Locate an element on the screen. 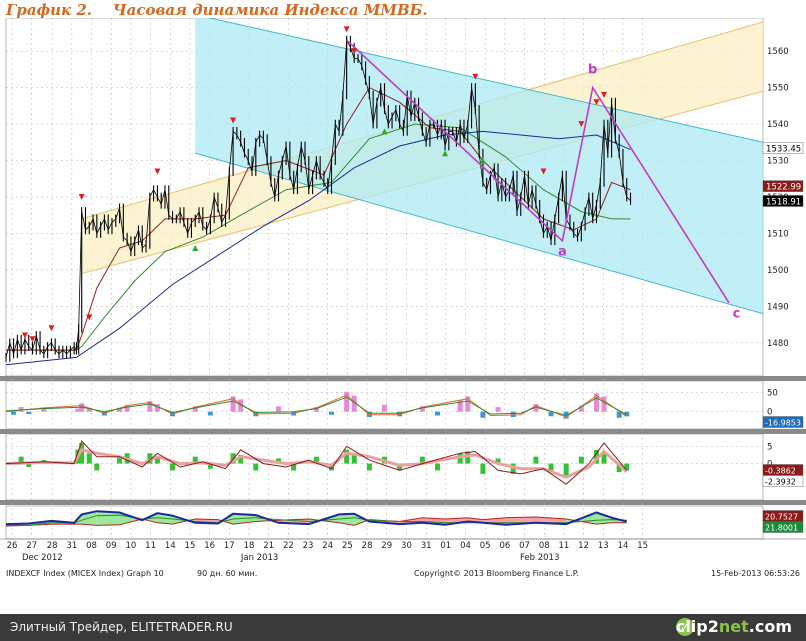 The width and height of the screenshot is (806, 641). x-tick-label: 10 is located at coordinates (130, 546).